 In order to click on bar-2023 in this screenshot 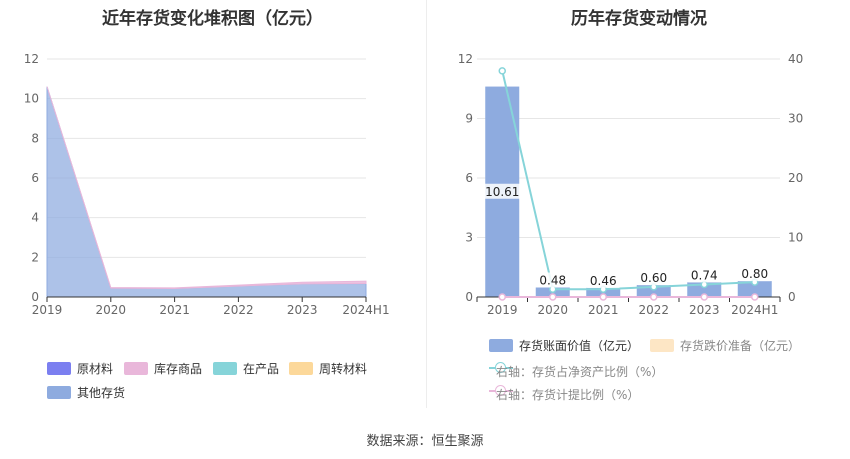, I will do `click(704, 289)`.